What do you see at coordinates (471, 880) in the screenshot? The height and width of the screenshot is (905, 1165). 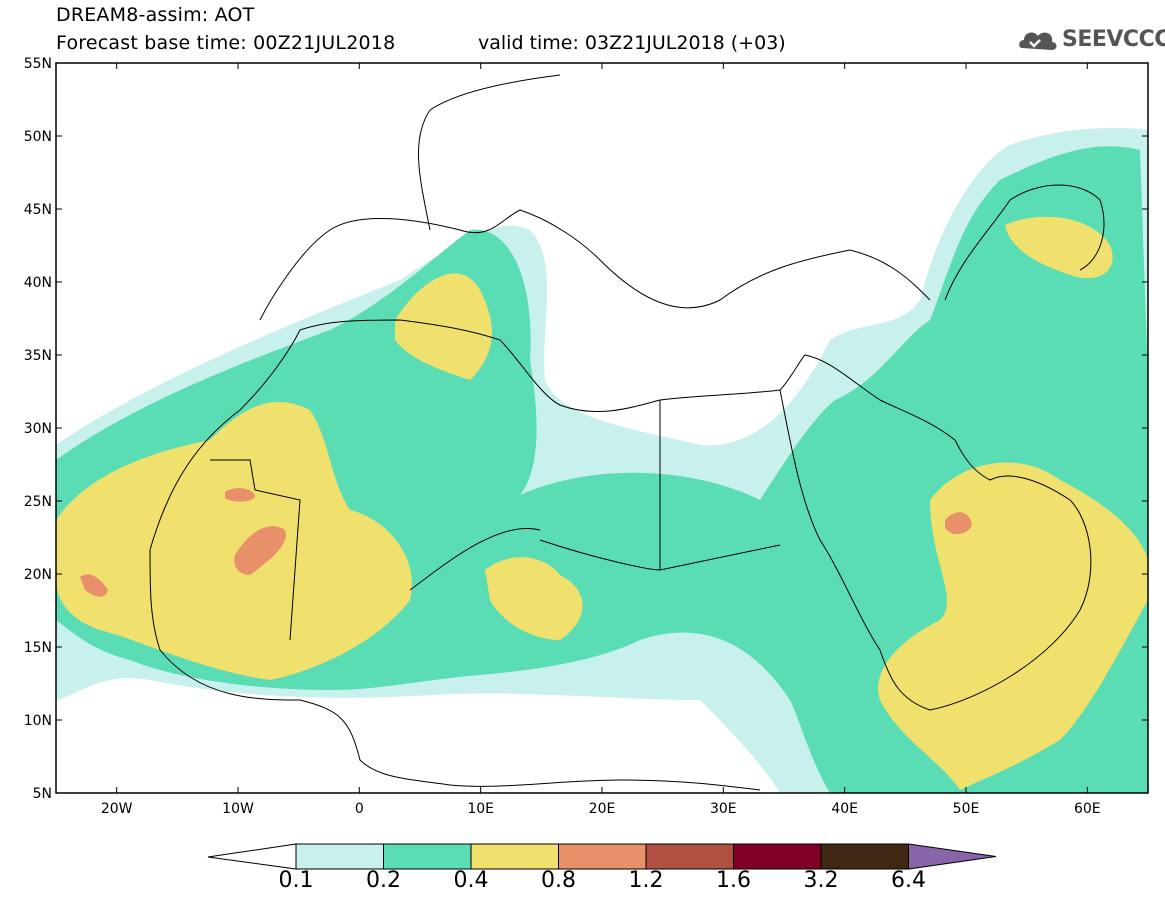 I see `colorbar-level-label: 0.4` at bounding box center [471, 880].